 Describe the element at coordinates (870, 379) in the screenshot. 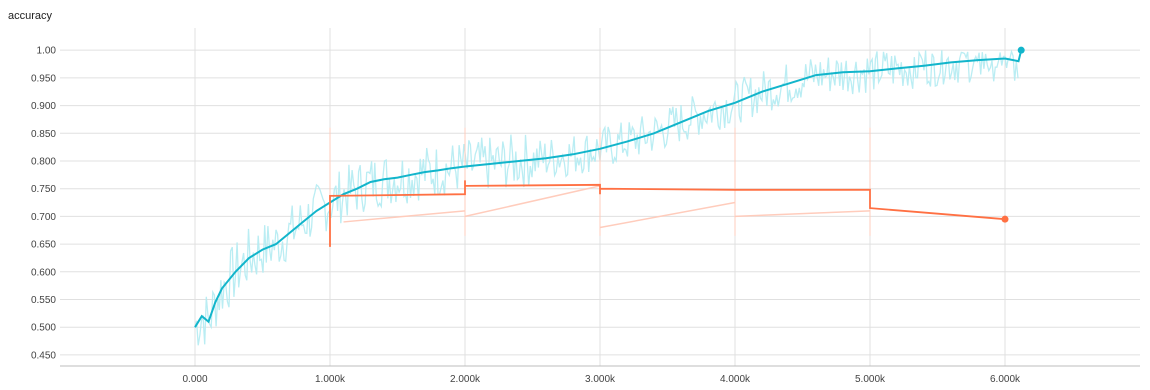

I see `x-tick-label: 5.000k` at that location.